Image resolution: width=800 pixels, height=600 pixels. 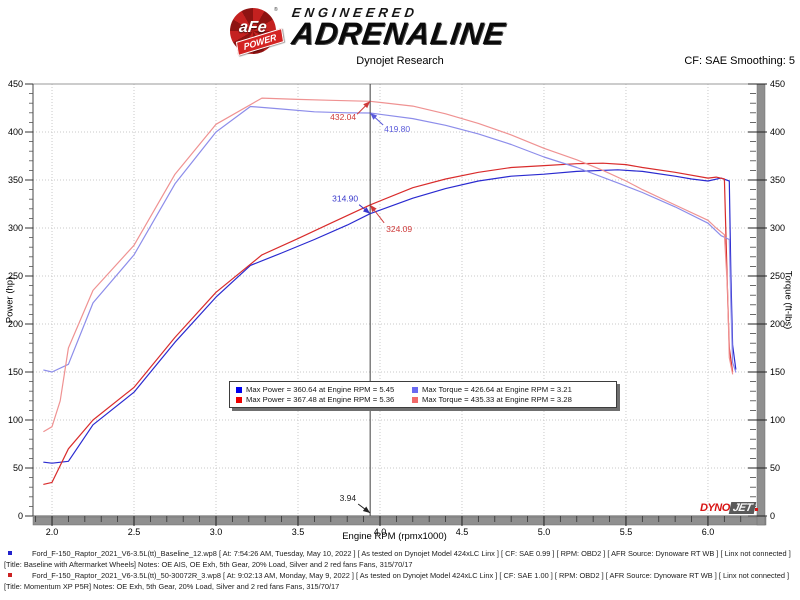 What do you see at coordinates (380, 532) in the screenshot?
I see `x-tick-label: 4.0` at bounding box center [380, 532].